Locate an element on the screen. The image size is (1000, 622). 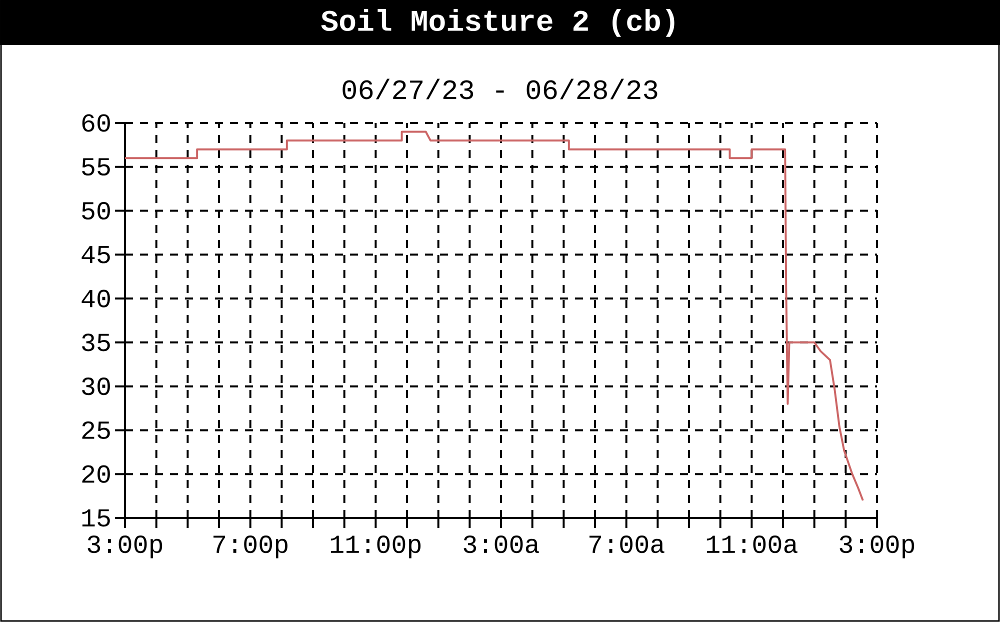
chart-subtitle: 06/27/23 - 06/28/23 is located at coordinates (500, 89).